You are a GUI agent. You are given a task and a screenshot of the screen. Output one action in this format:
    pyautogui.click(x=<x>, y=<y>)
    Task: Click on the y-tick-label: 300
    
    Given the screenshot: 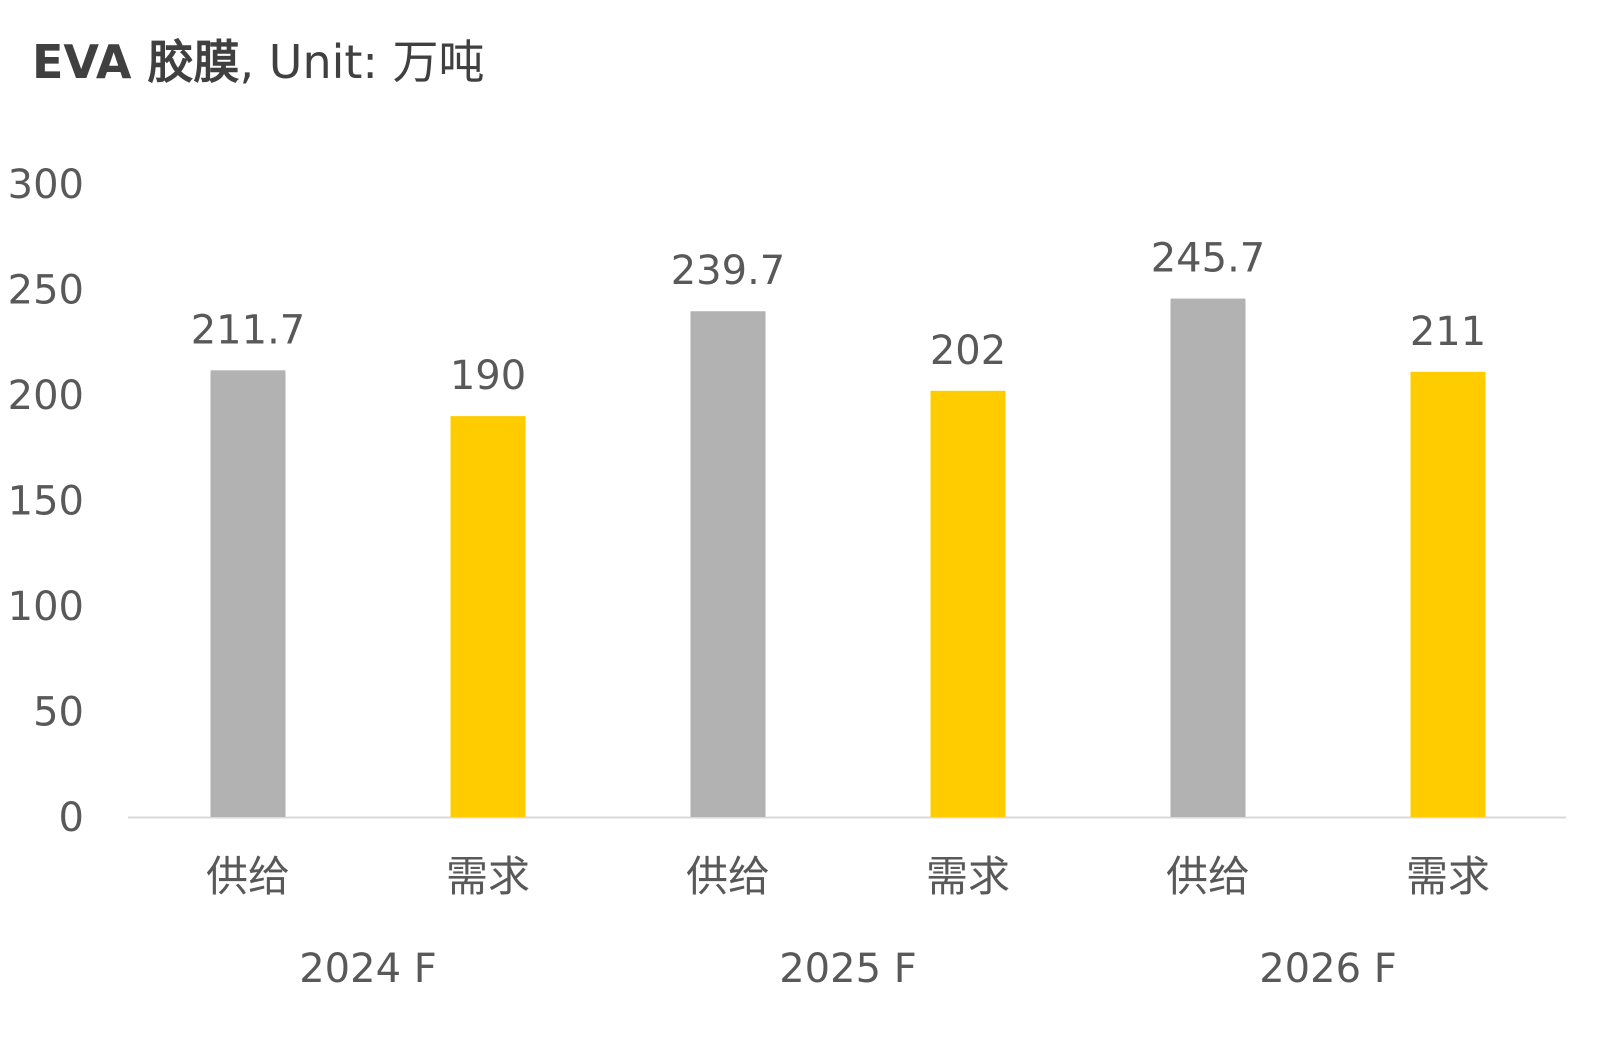 What is the action you would take?
    pyautogui.click(x=46, y=185)
    